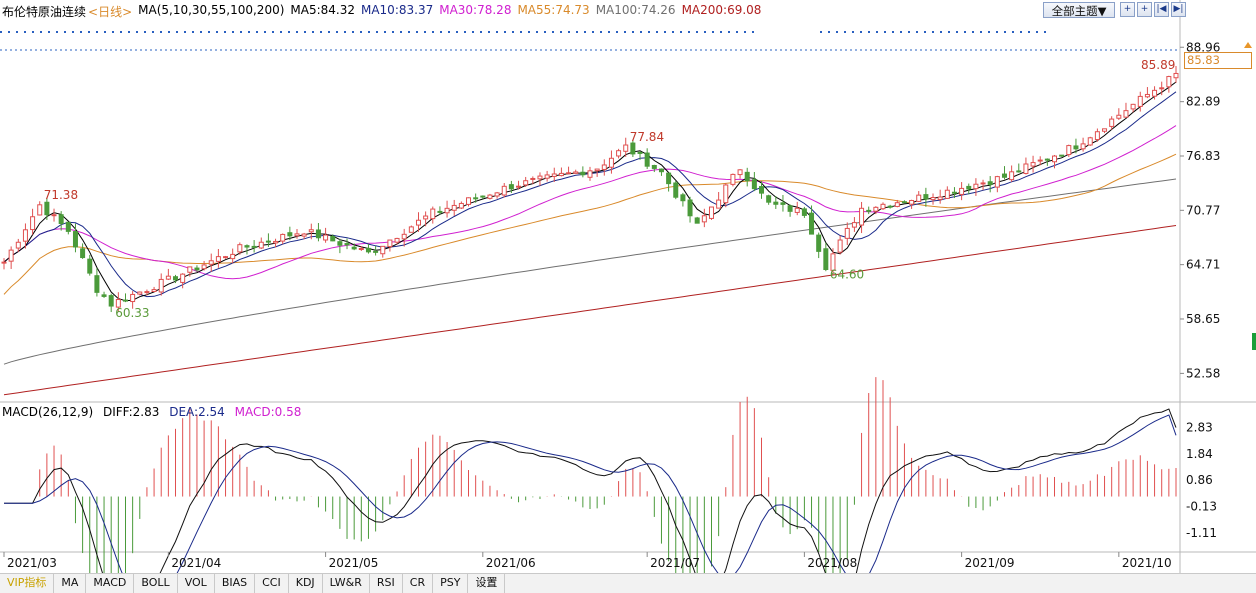 The height and width of the screenshot is (593, 1256). I want to click on price-axis-label: 70.77, so click(1203, 210).